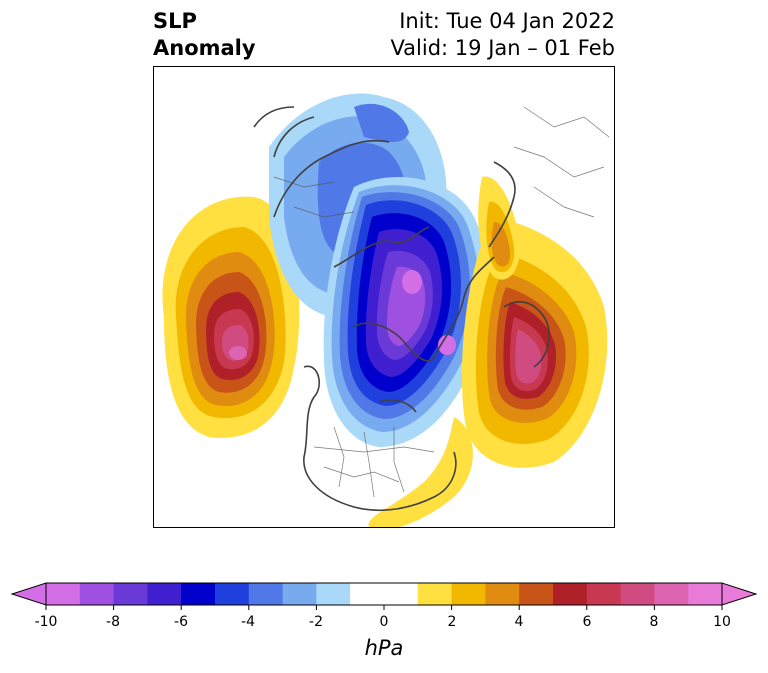  What do you see at coordinates (654, 622) in the screenshot?
I see `colorbar-tick: 8` at bounding box center [654, 622].